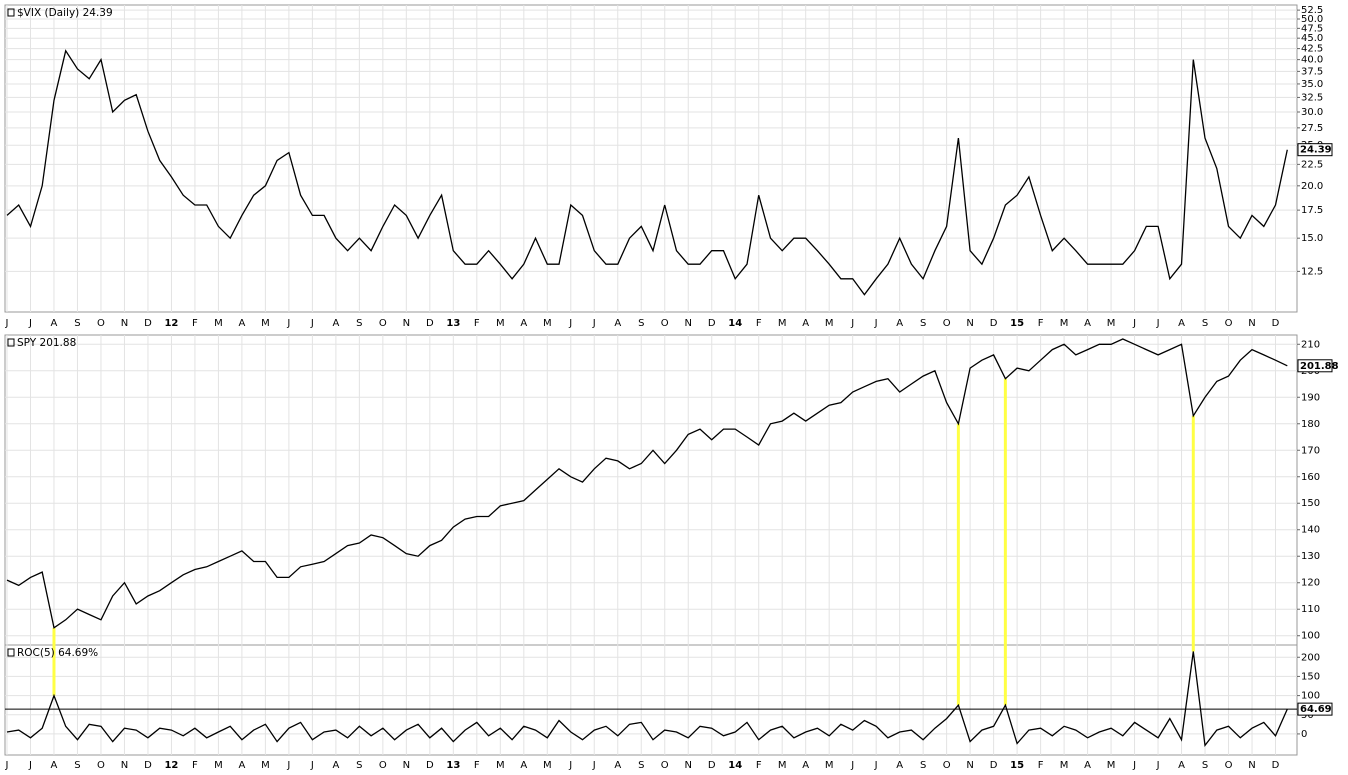 This screenshot has width=1348, height=775. What do you see at coordinates (1312, 28) in the screenshot?
I see `y-tick-label: 47.5` at bounding box center [1312, 28].